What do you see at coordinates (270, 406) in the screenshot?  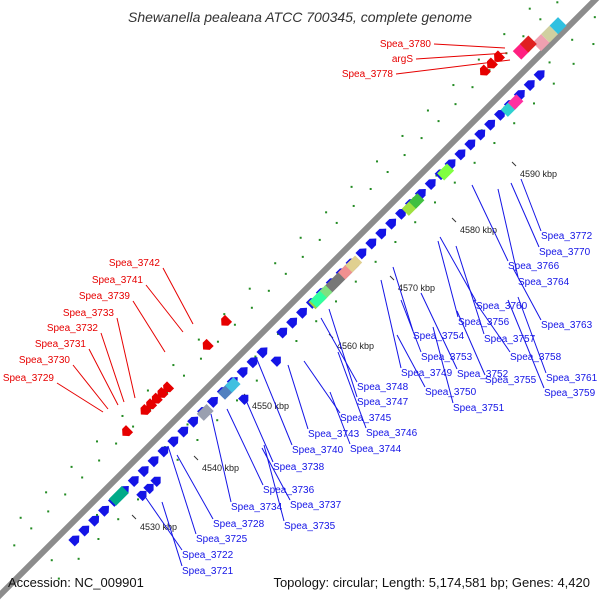 I see `kbp-label: 4550 kbp` at bounding box center [270, 406].